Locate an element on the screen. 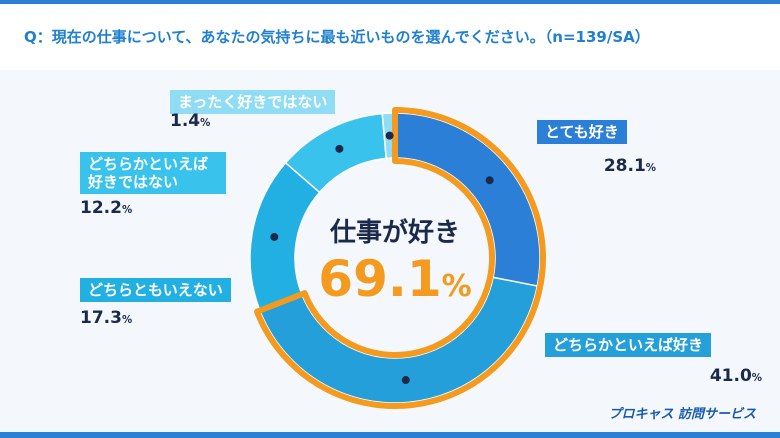 This screenshot has height=438, width=780. category-label: どちらともいえない is located at coordinates (155, 290).